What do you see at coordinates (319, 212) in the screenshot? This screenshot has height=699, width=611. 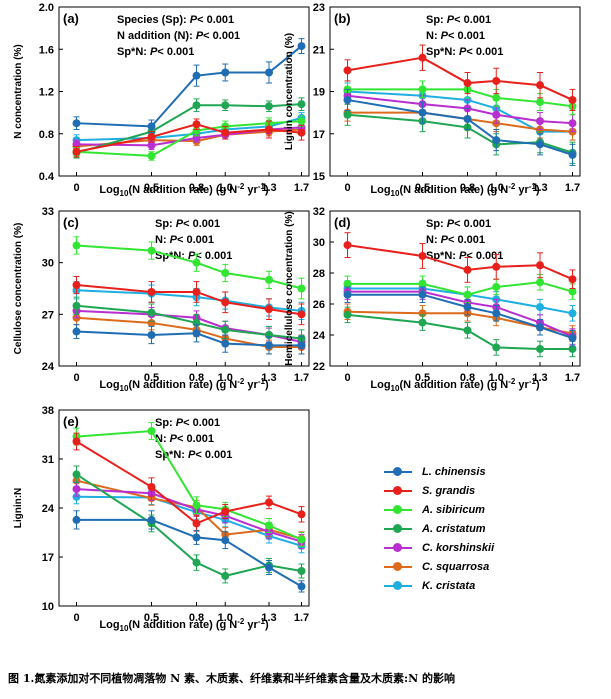 I see `y-tick-label: 32` at bounding box center [319, 212].